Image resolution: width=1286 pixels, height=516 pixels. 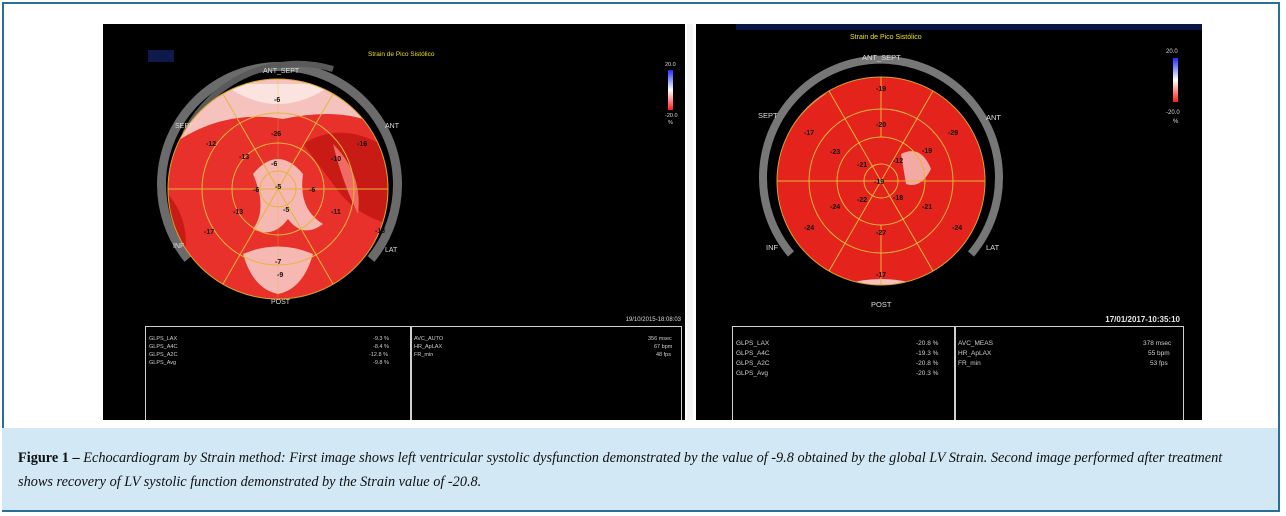 I want to click on value-apex: -5, so click(x=278, y=187).